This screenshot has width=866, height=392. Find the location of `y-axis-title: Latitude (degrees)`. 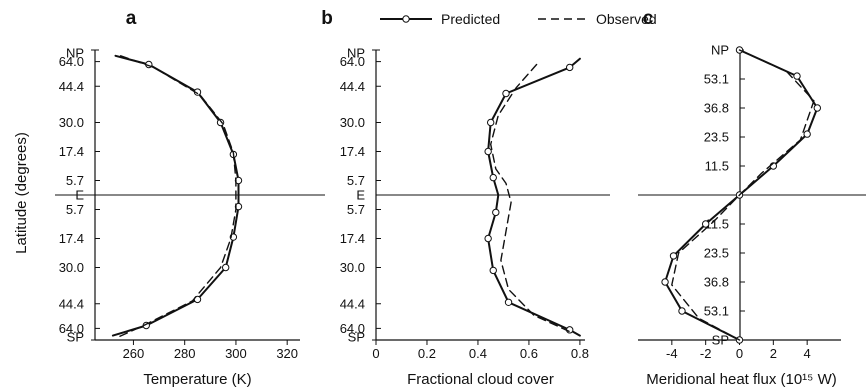

y-axis-title: Latitude (degrees) is located at coordinates (21, 193).